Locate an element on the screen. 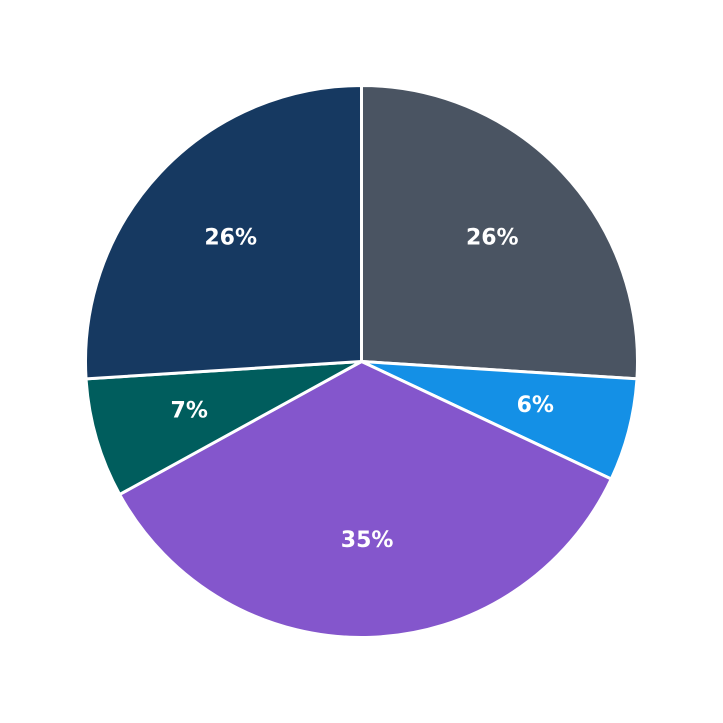 The image size is (723, 723). slice-label: 7% is located at coordinates (189, 411).